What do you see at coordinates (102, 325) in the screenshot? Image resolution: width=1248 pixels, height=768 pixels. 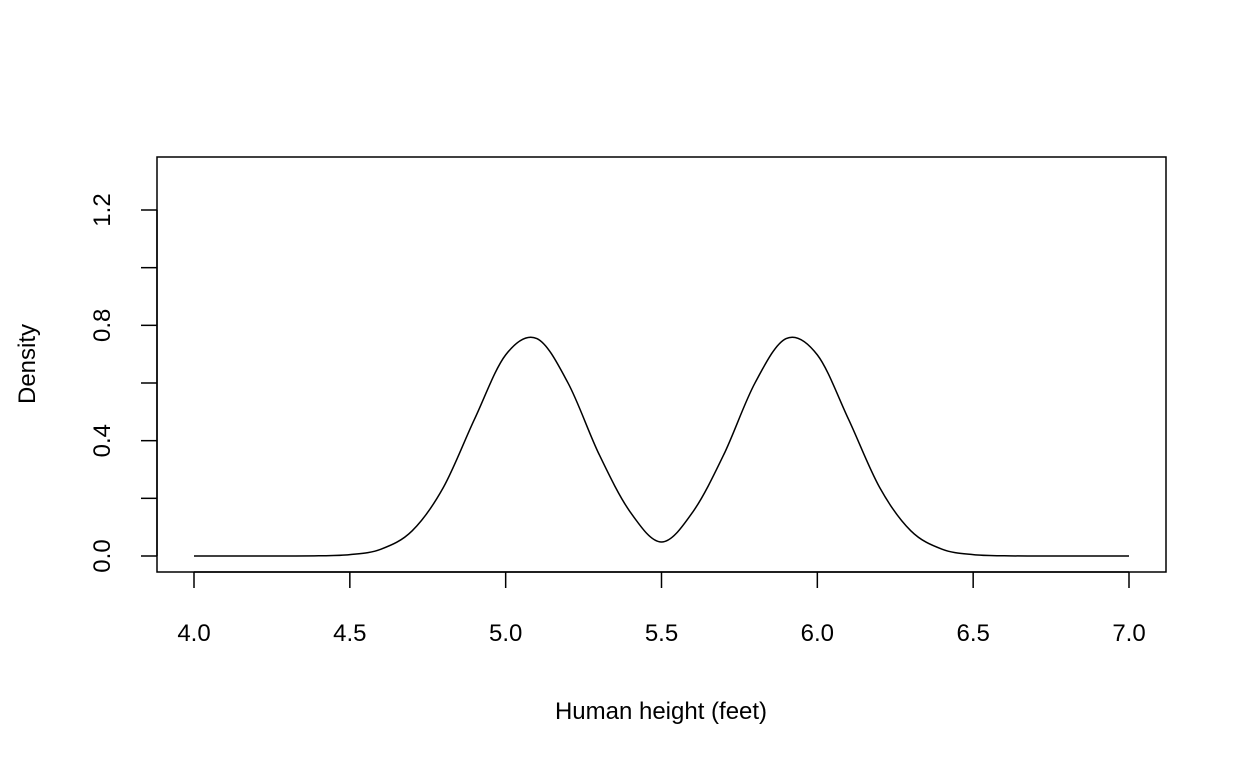 I see `y-tick-label: 0.8` at bounding box center [102, 325].